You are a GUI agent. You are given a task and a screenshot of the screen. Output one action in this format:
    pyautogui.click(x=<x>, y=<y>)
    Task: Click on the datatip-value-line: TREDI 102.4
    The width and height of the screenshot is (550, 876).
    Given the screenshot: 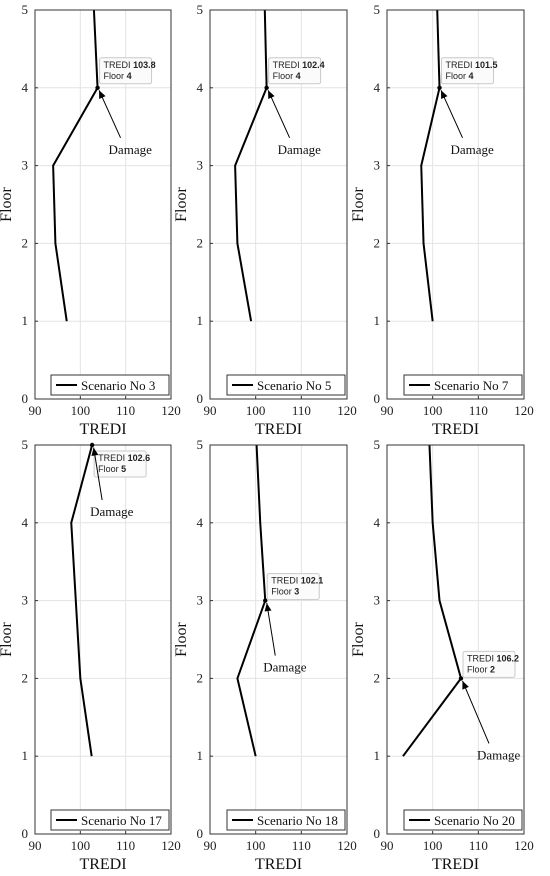 What is the action you would take?
    pyautogui.click(x=299, y=65)
    